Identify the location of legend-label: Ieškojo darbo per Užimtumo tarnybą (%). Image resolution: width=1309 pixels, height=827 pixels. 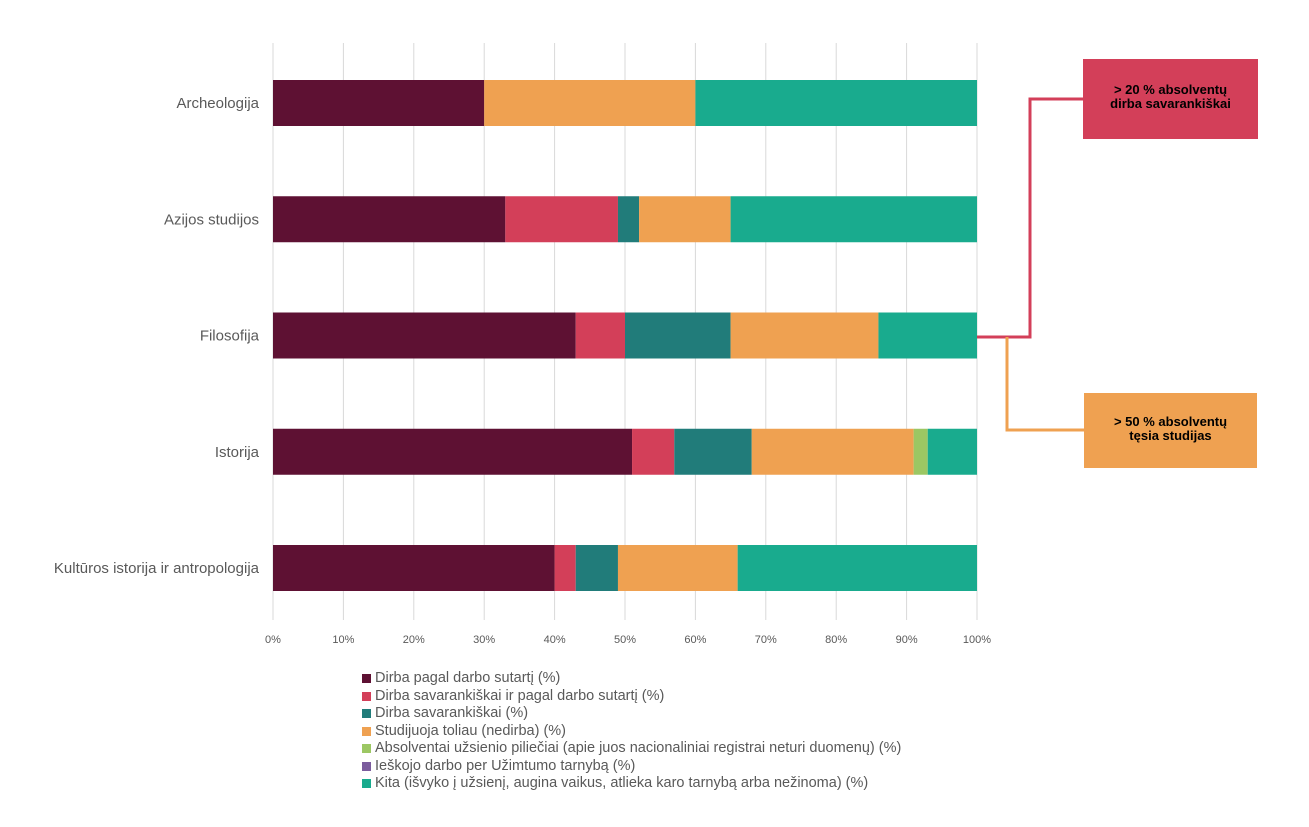
(505, 765).